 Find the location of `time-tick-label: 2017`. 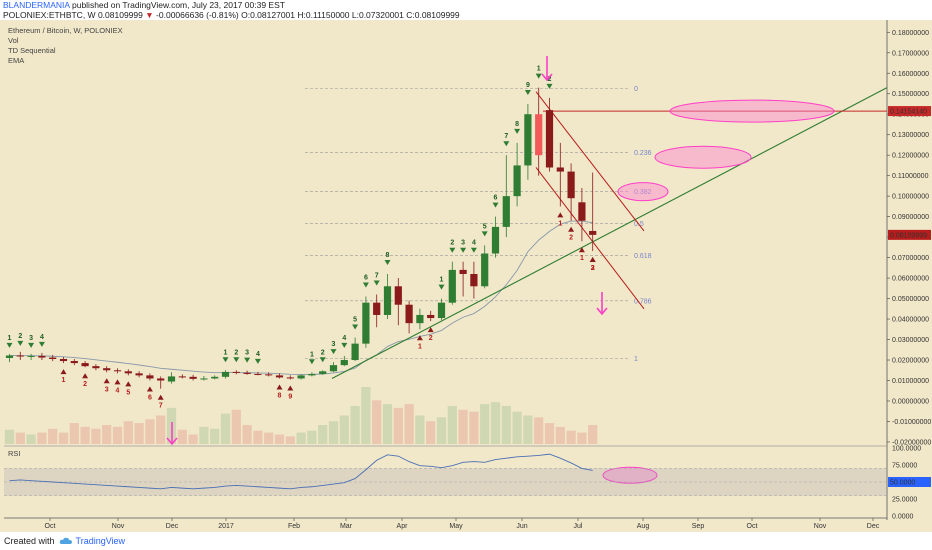

time-tick-label: 2017 is located at coordinates (226, 526).